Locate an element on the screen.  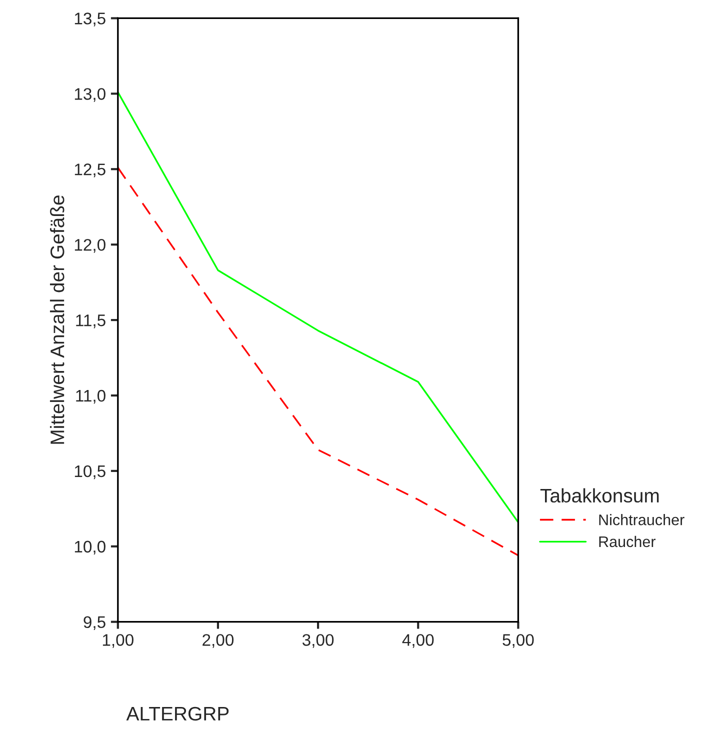
y-tick-label: 9,5 is located at coordinates (95, 623).